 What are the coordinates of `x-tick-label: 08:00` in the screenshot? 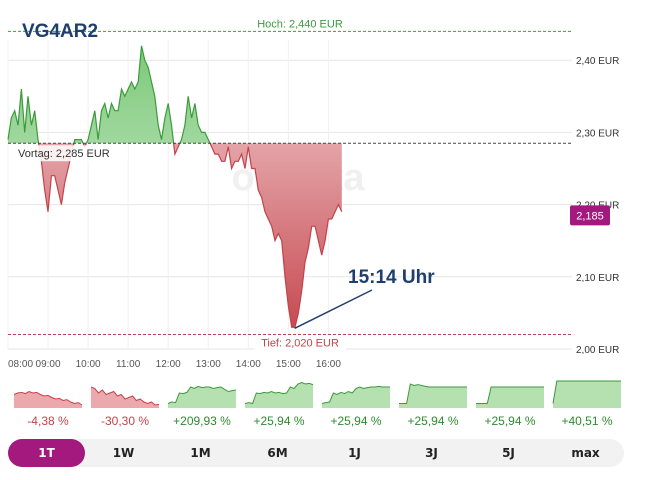 It's located at (20, 364).